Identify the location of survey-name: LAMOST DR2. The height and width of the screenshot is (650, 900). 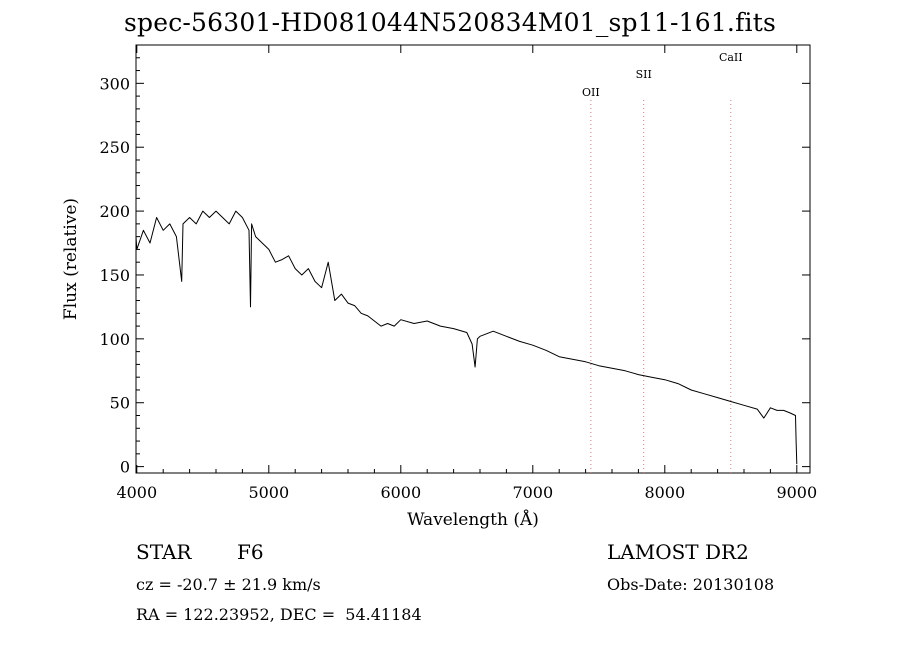
(678, 552).